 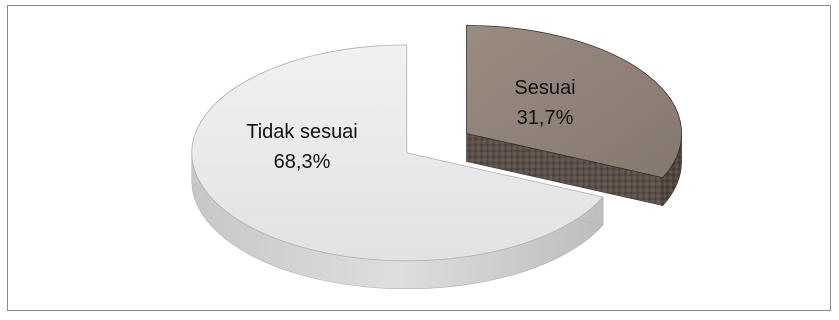 I want to click on slice-sesuai-top, so click(x=574, y=102).